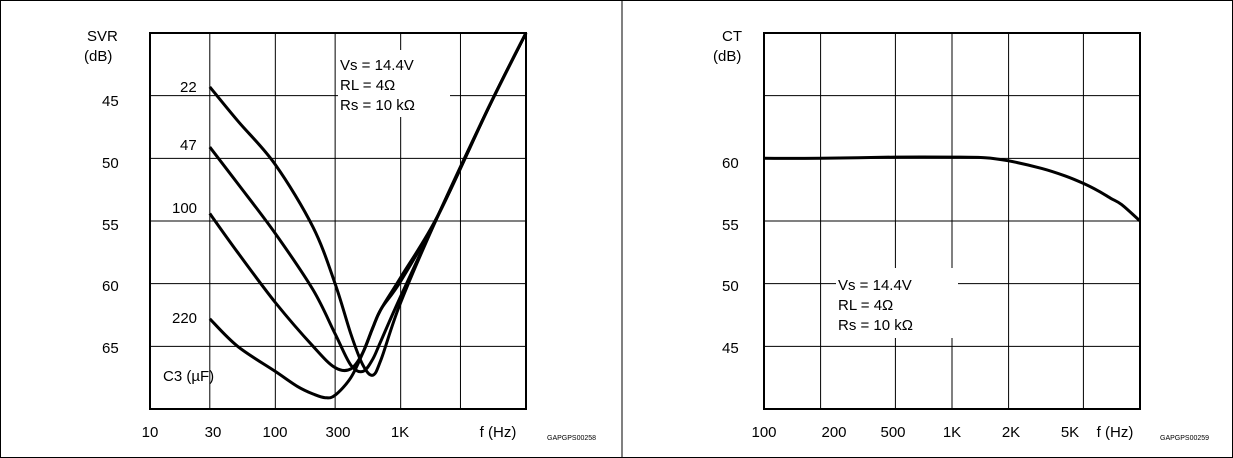  What do you see at coordinates (865, 305) in the screenshot?
I see `ct-condition-rl: RL = 4Ω` at bounding box center [865, 305].